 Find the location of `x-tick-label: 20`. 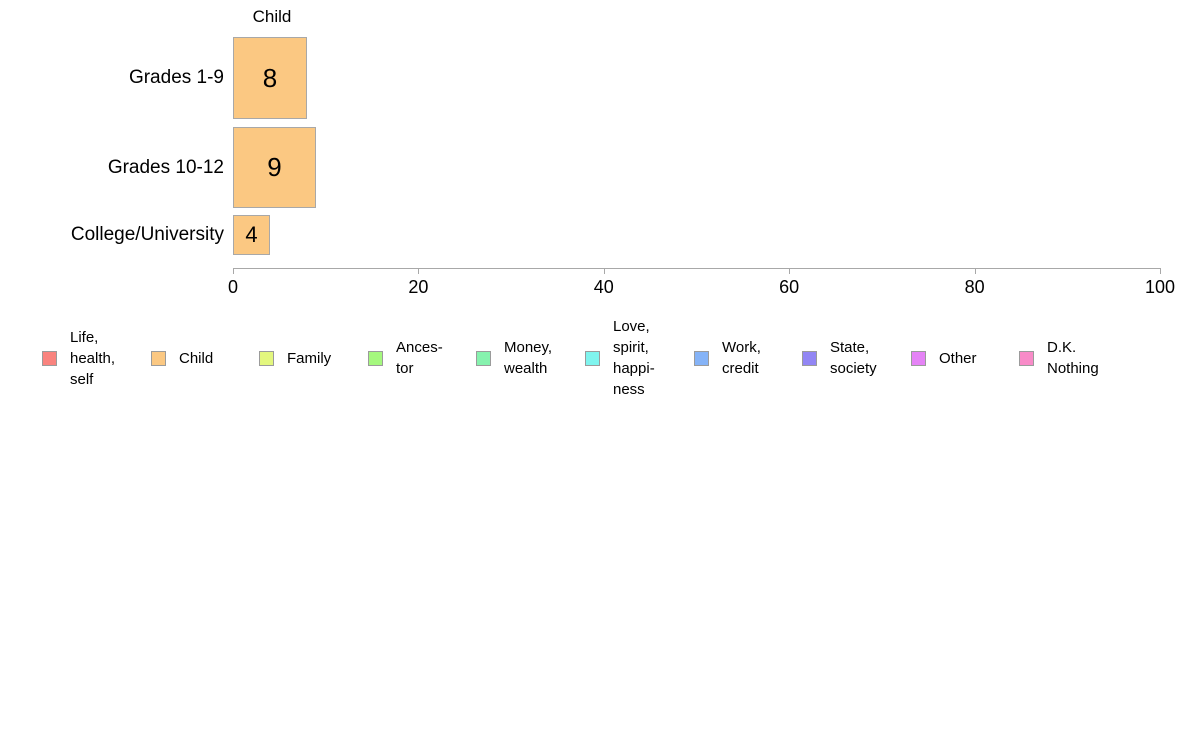

x-tick-label: 20 is located at coordinates (418, 287).